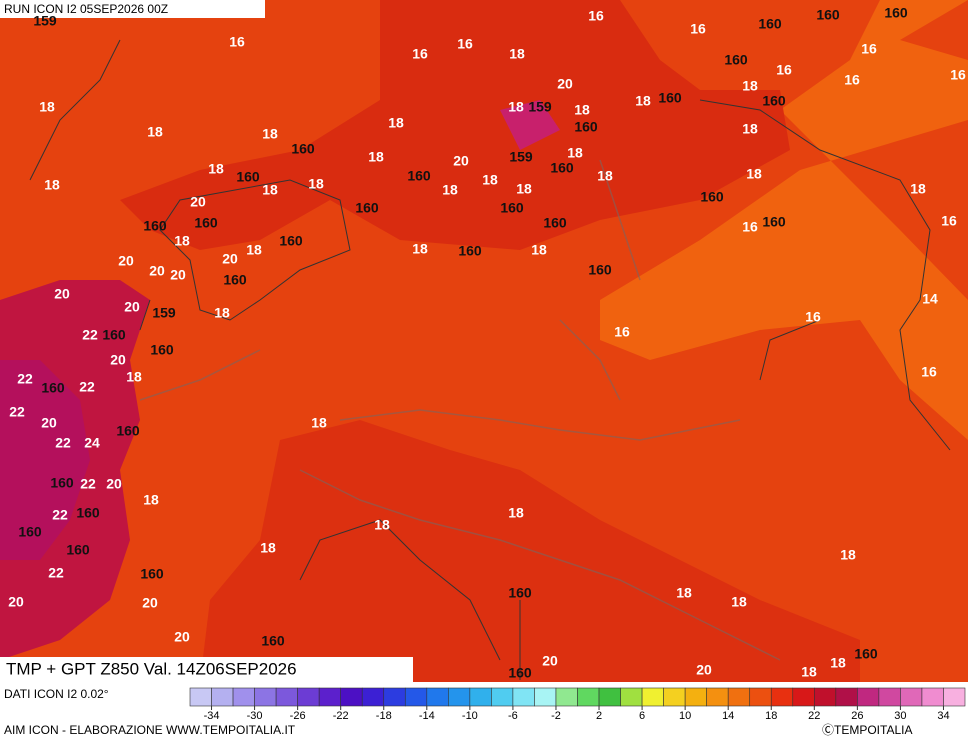 This screenshot has height=745, width=968. Describe the element at coordinates (45, 460) in the screenshot. I see `hottest-west` at that location.